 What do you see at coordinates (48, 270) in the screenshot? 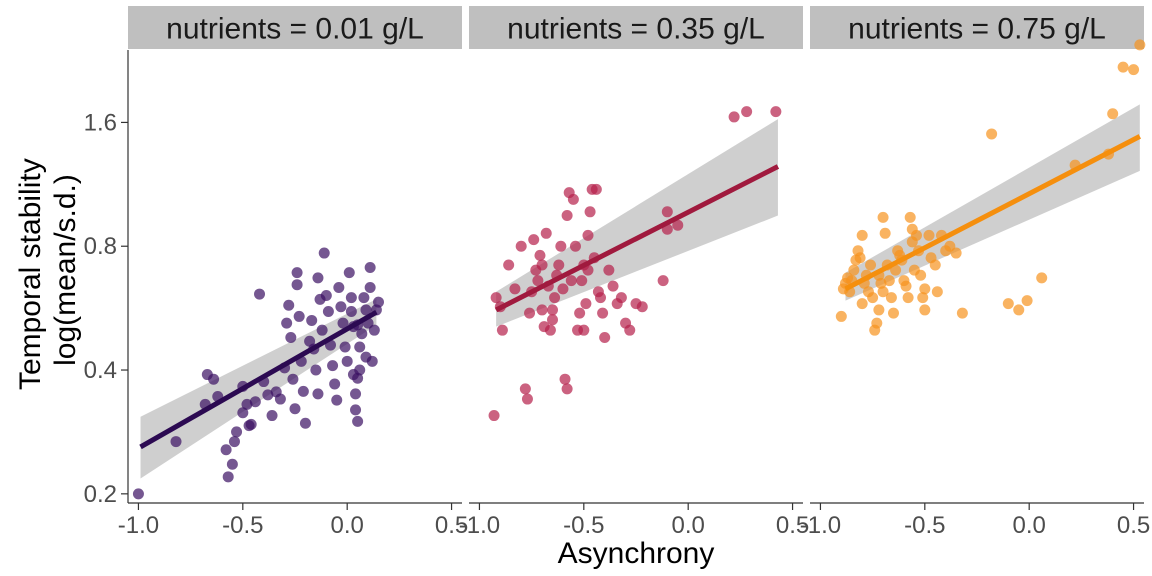
I see `y-axis-title: Temporal stability log(mean/s.d.)` at bounding box center [48, 270].